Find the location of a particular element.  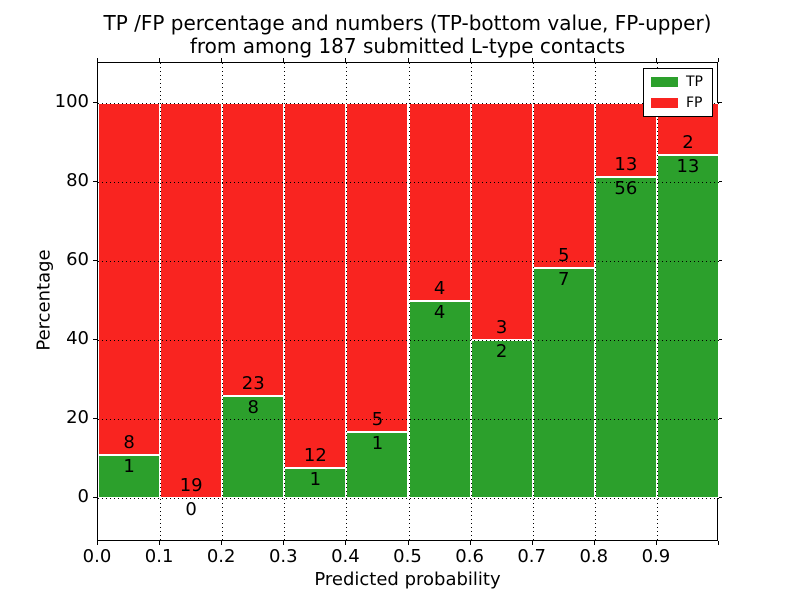

x-tick-label: 0.8 is located at coordinates (594, 556).